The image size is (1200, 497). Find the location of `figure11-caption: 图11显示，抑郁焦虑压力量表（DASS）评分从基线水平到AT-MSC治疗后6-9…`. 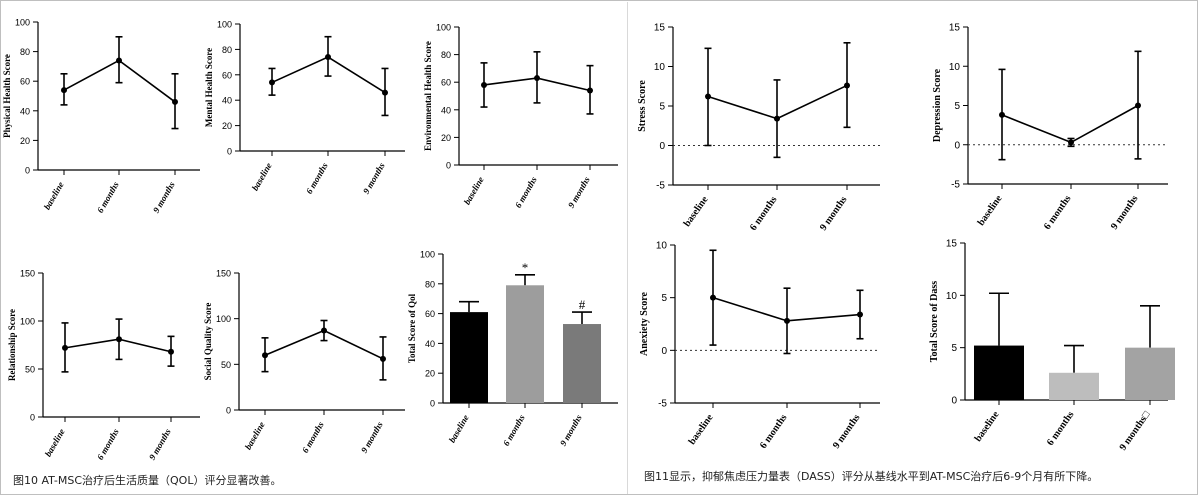

figure11-caption: 图11显示，抑郁焦虑压力量表（DASS）评分从基线水平到AT-MSC治疗后6-9… is located at coordinates (871, 476).